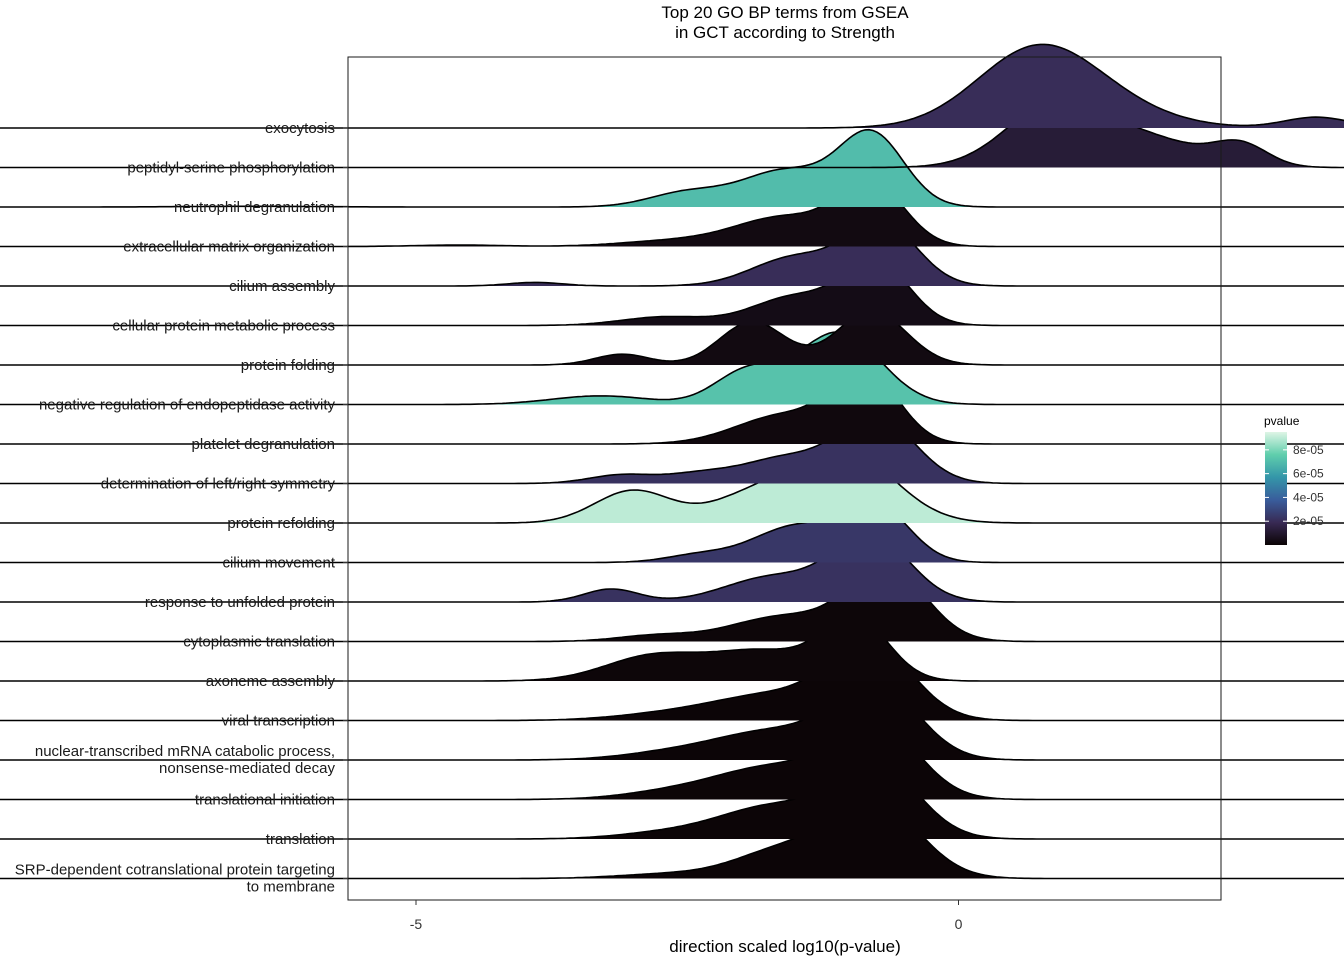 The height and width of the screenshot is (960, 1344). Describe the element at coordinates (281, 523) in the screenshot. I see `y-tick-label: protein refolding` at that location.